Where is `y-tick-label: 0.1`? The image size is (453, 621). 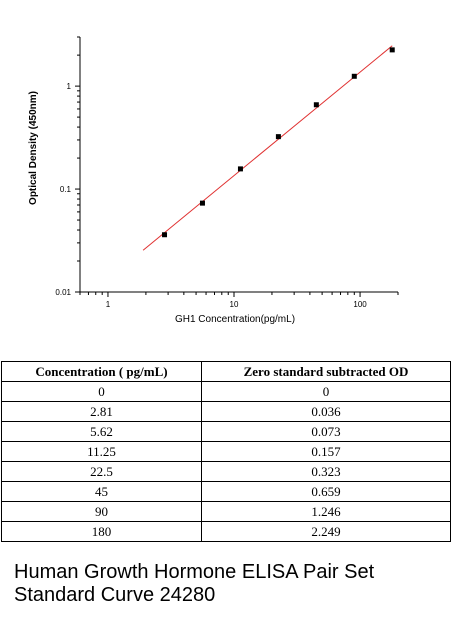
y-tick-label: 0.1 is located at coordinates (66, 189).